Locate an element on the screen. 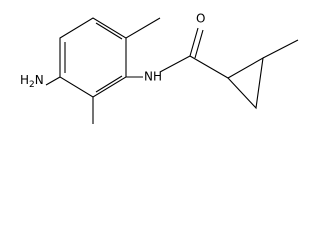 This screenshot has height=240, width=320. carbonyl-double is located at coordinates (199, 44).